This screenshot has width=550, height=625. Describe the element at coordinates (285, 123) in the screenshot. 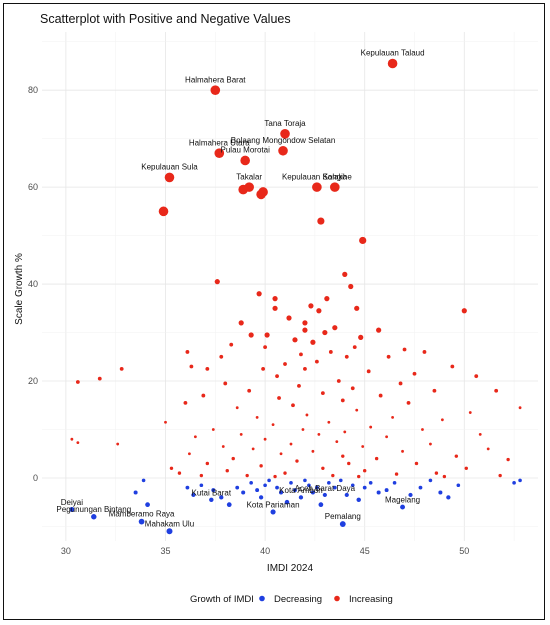

I see `point-label: Tana Toraja` at that location.